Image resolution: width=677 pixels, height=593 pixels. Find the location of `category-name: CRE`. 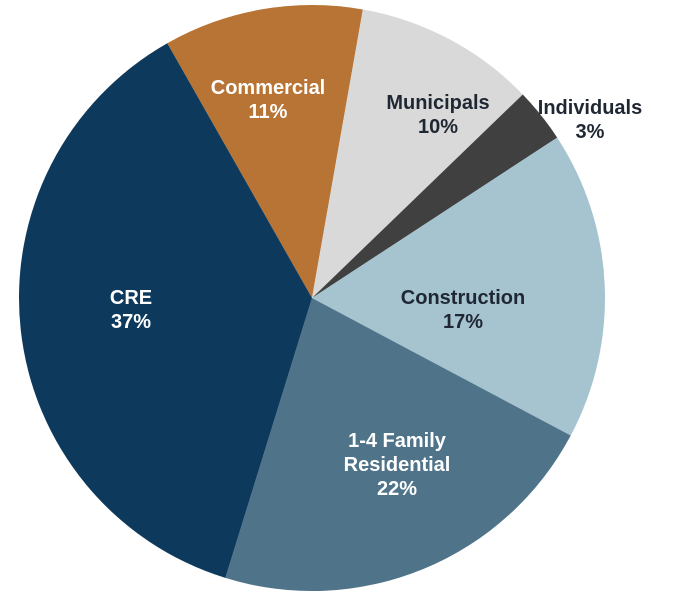

category-name: CRE is located at coordinates (131, 298).